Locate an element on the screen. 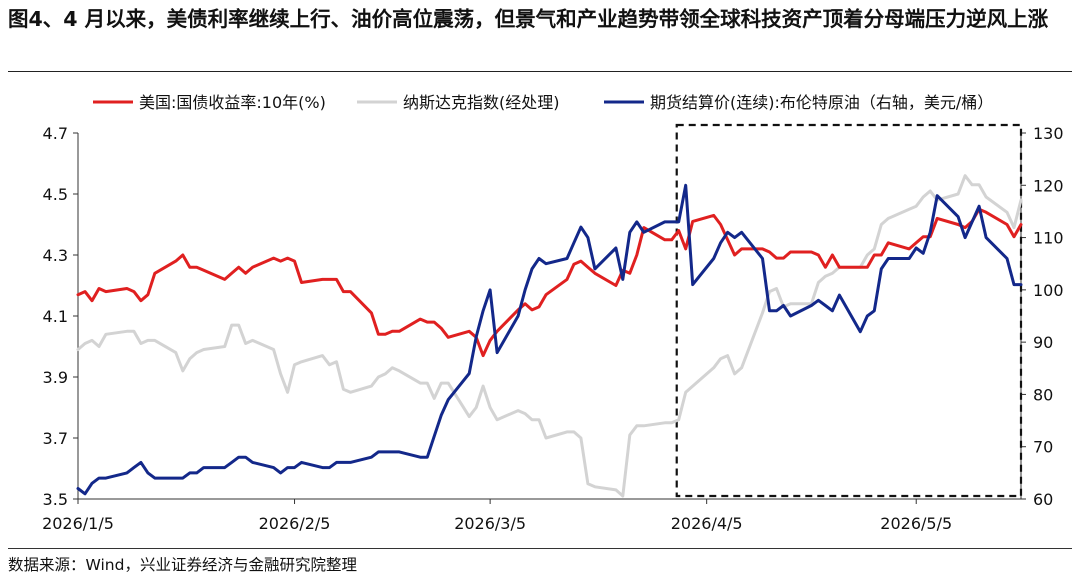 The image size is (1080, 581). y-tick-label-left: 3.9 is located at coordinates (55, 377).